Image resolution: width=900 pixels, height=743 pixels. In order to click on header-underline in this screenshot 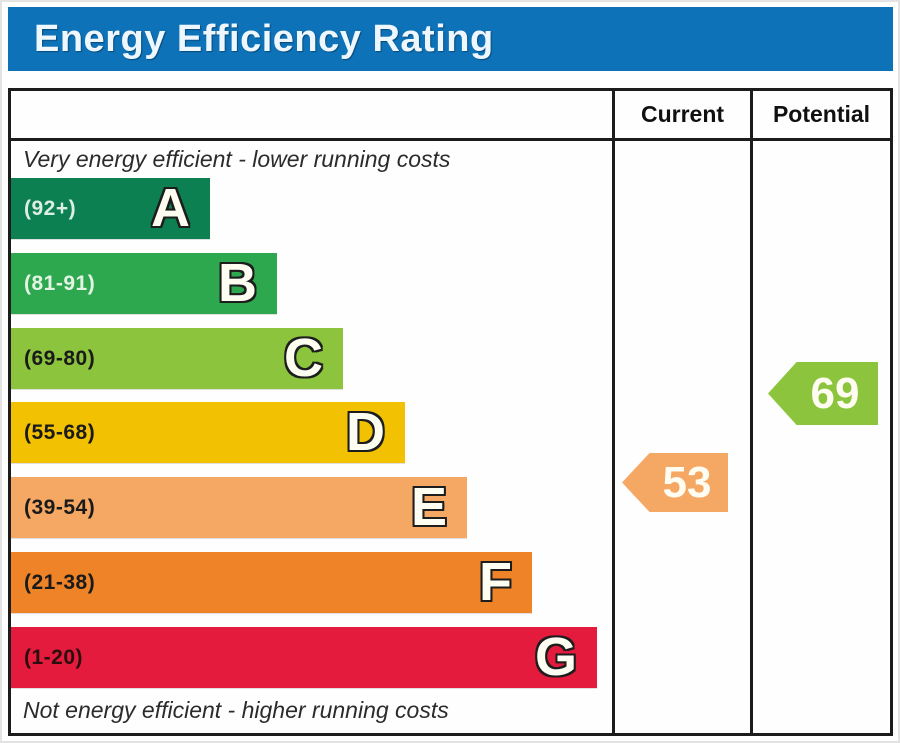, I will do `click(450, 139)`.